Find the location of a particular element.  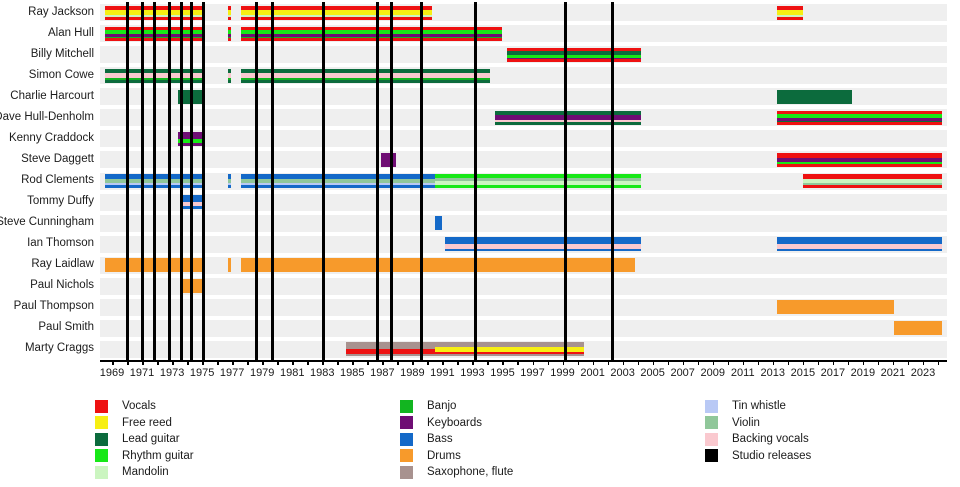

legend-label: Rhythm guitar is located at coordinates (158, 455).